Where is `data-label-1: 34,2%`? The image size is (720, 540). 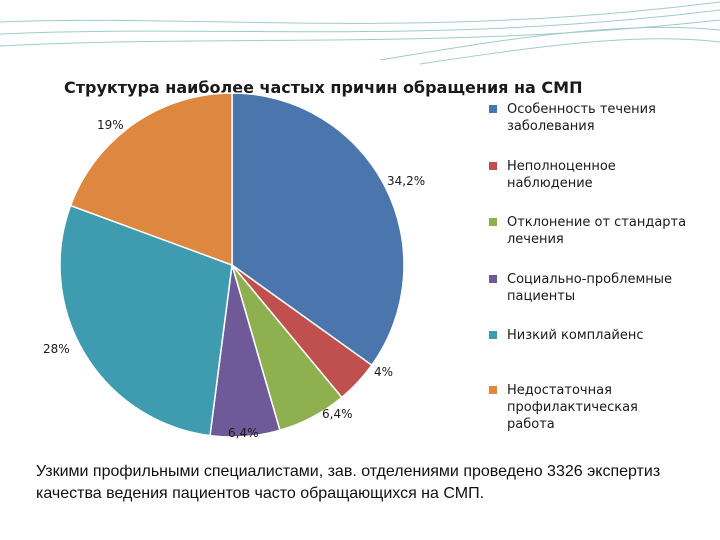 data-label-1: 34,2% is located at coordinates (406, 181).